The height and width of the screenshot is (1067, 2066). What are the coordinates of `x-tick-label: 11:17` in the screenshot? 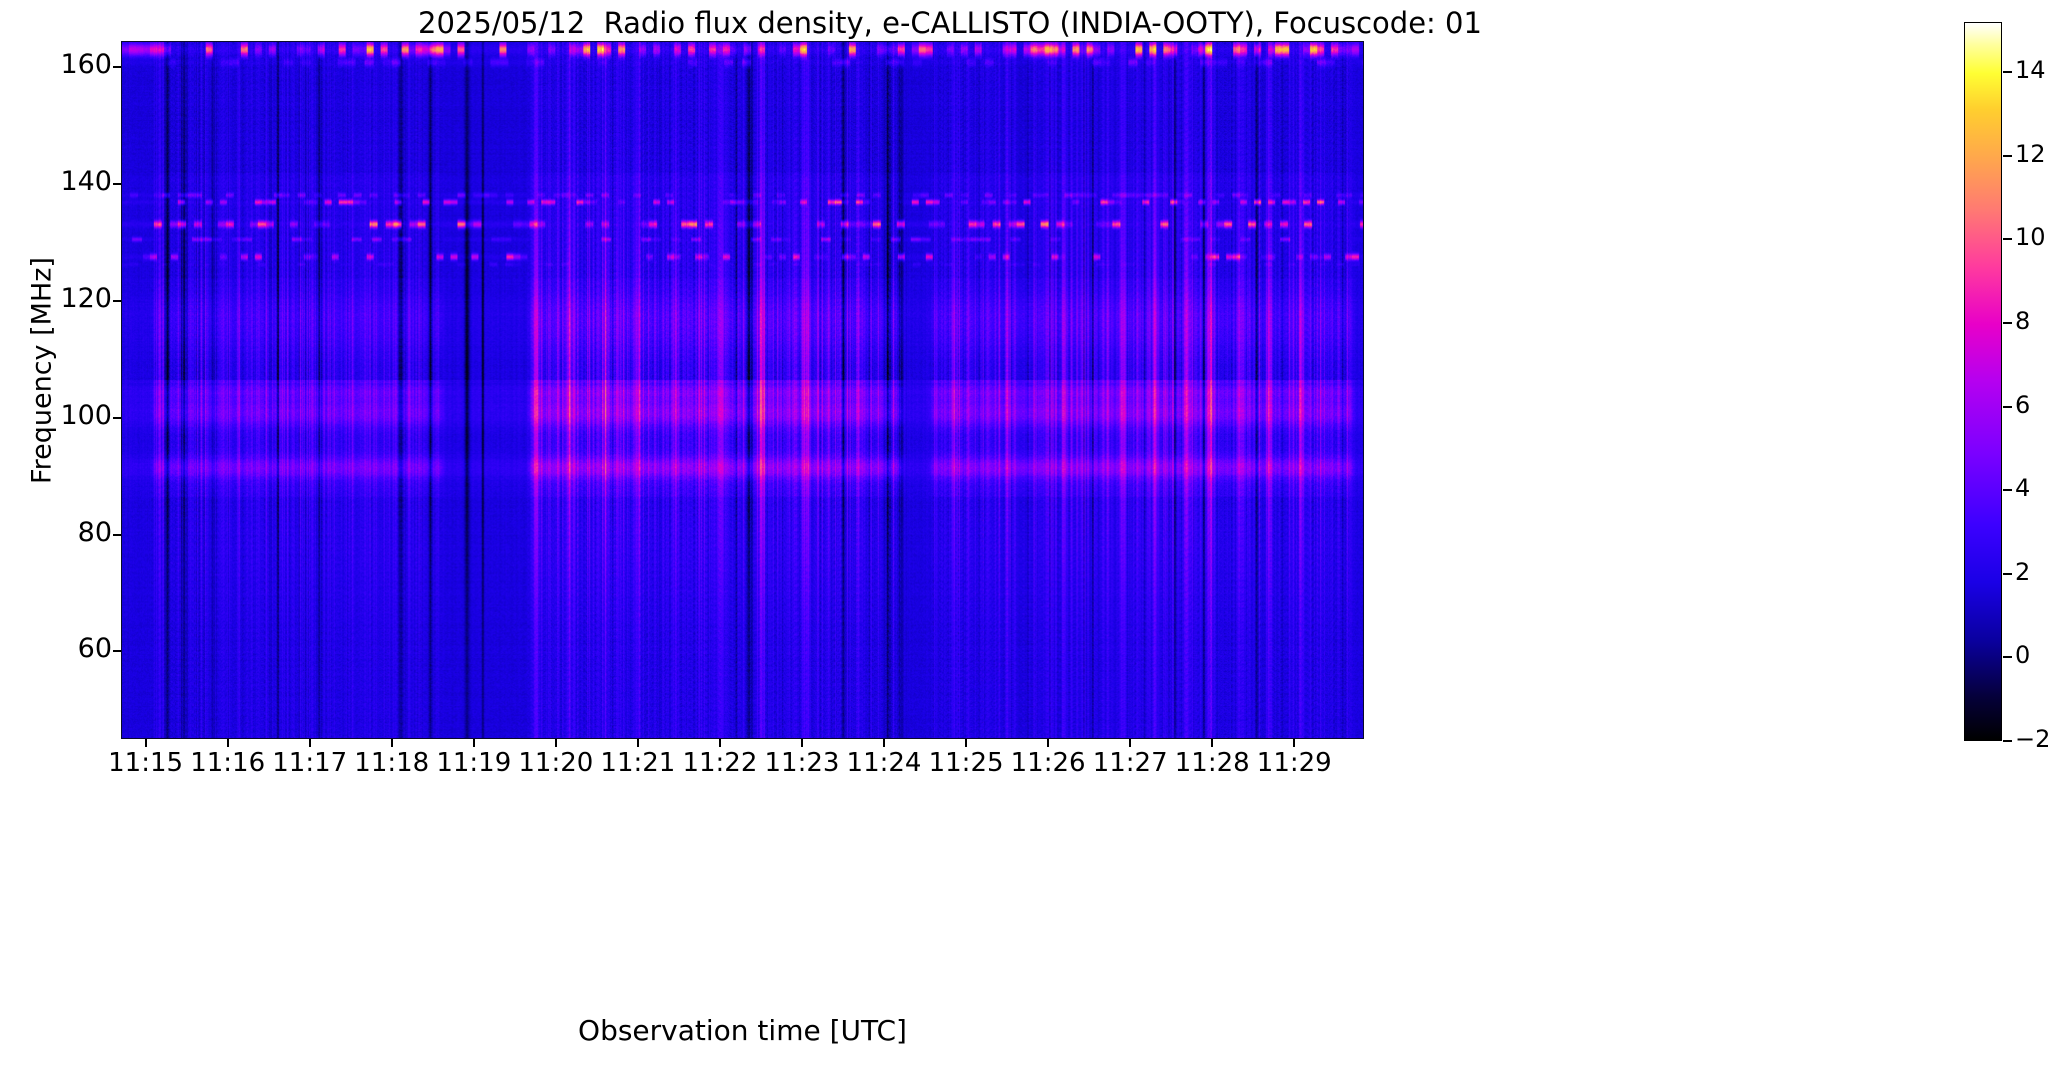 It's located at (310, 763).